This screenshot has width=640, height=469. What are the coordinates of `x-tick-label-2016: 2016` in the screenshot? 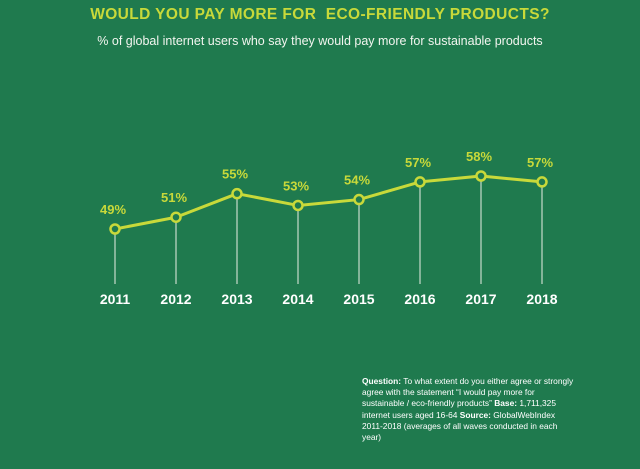 It's located at (419, 299).